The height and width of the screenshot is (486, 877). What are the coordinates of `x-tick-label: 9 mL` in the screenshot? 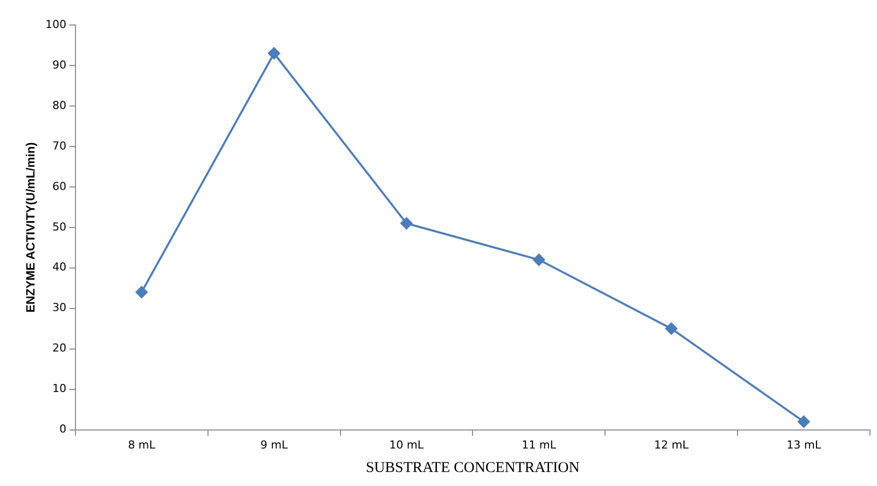 It's located at (274, 445).